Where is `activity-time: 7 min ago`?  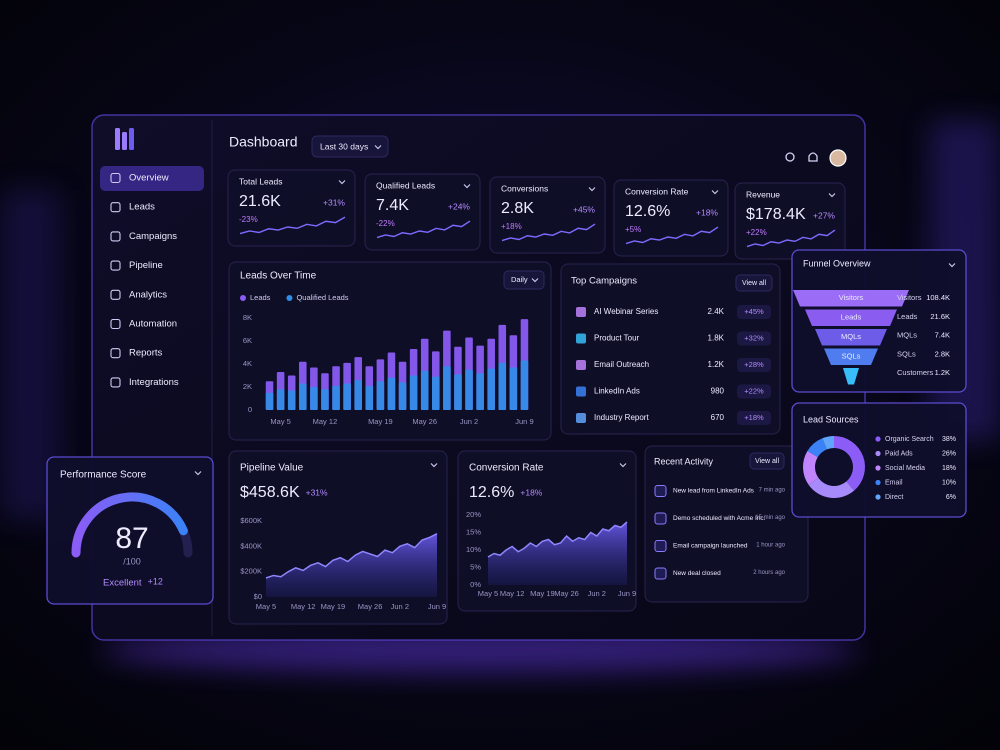 activity-time: 7 min ago is located at coordinates (772, 491).